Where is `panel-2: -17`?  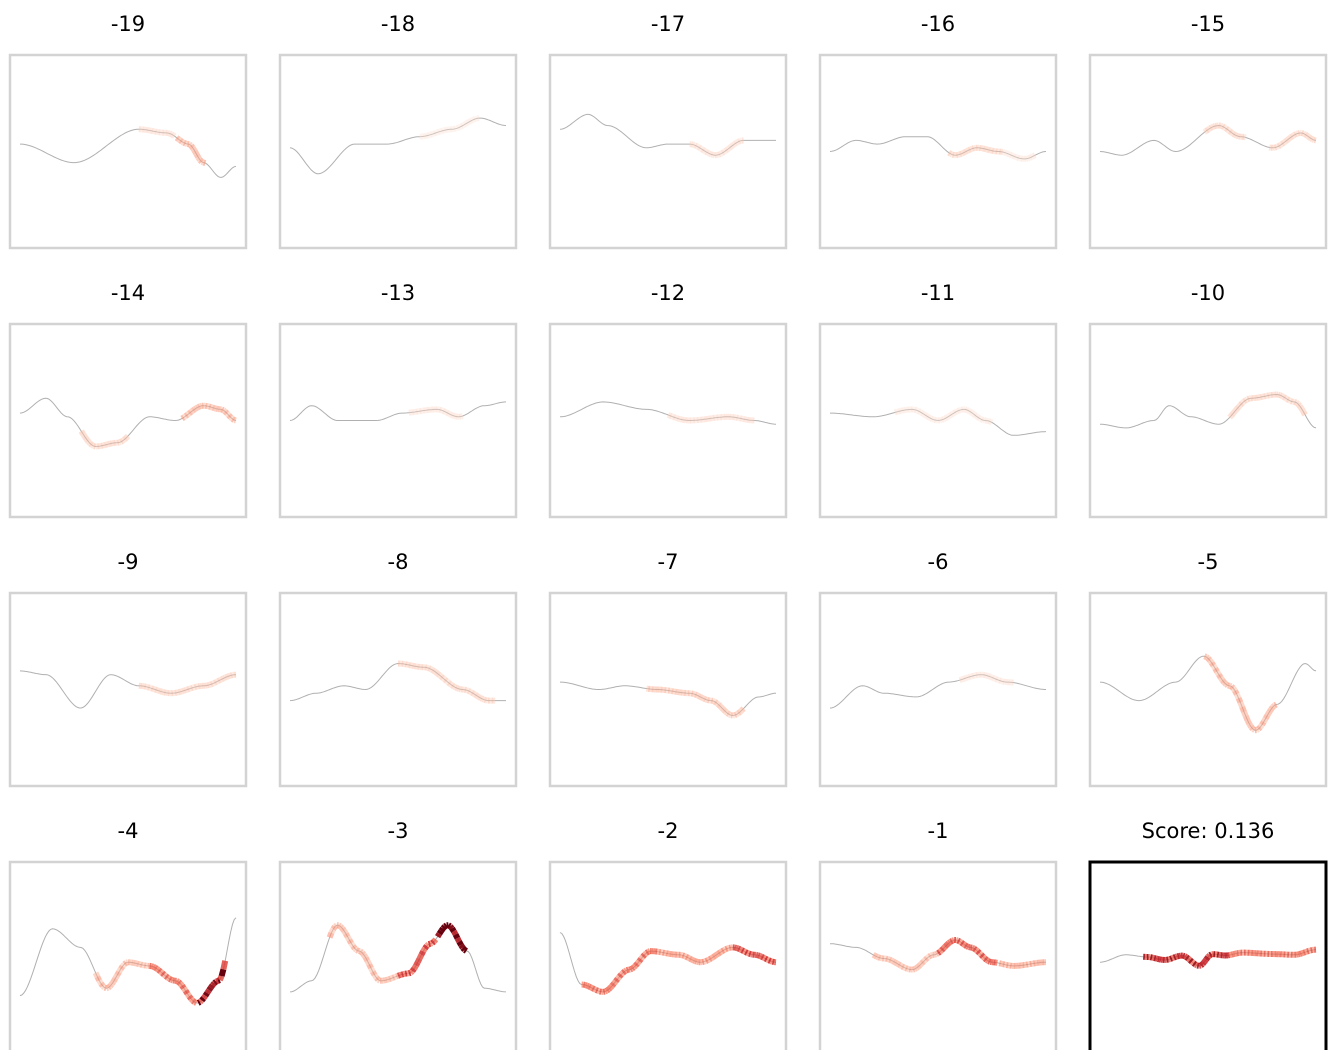
panel-2: -17 is located at coordinates (668, 131).